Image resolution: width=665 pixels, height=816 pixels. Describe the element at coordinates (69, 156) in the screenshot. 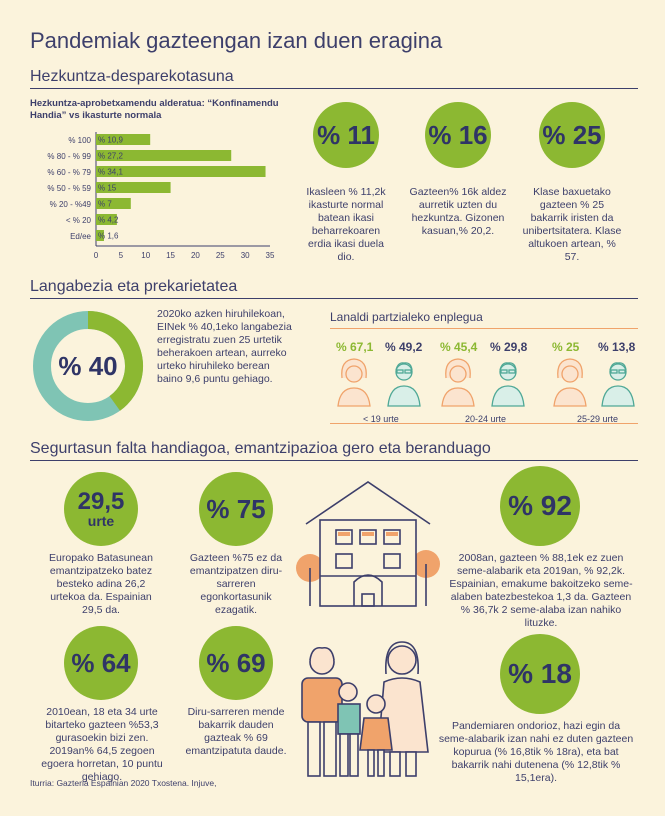

I see `category-label: % 80 - % 99` at that location.